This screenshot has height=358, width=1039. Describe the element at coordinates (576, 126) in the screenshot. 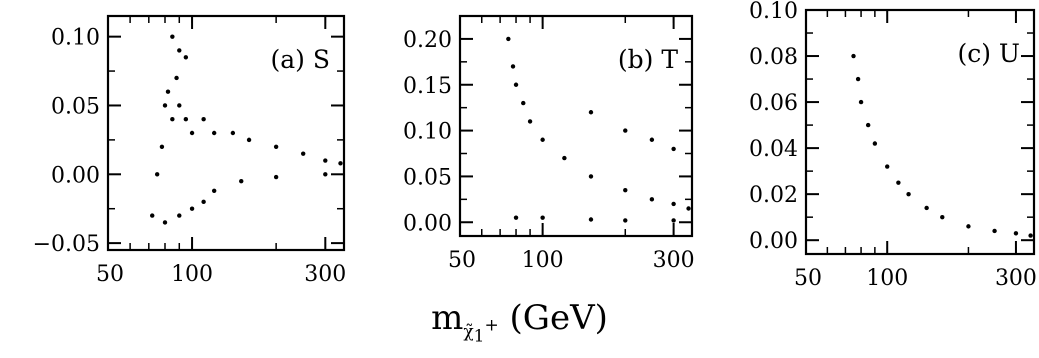

I see `plot-frame-t` at that location.